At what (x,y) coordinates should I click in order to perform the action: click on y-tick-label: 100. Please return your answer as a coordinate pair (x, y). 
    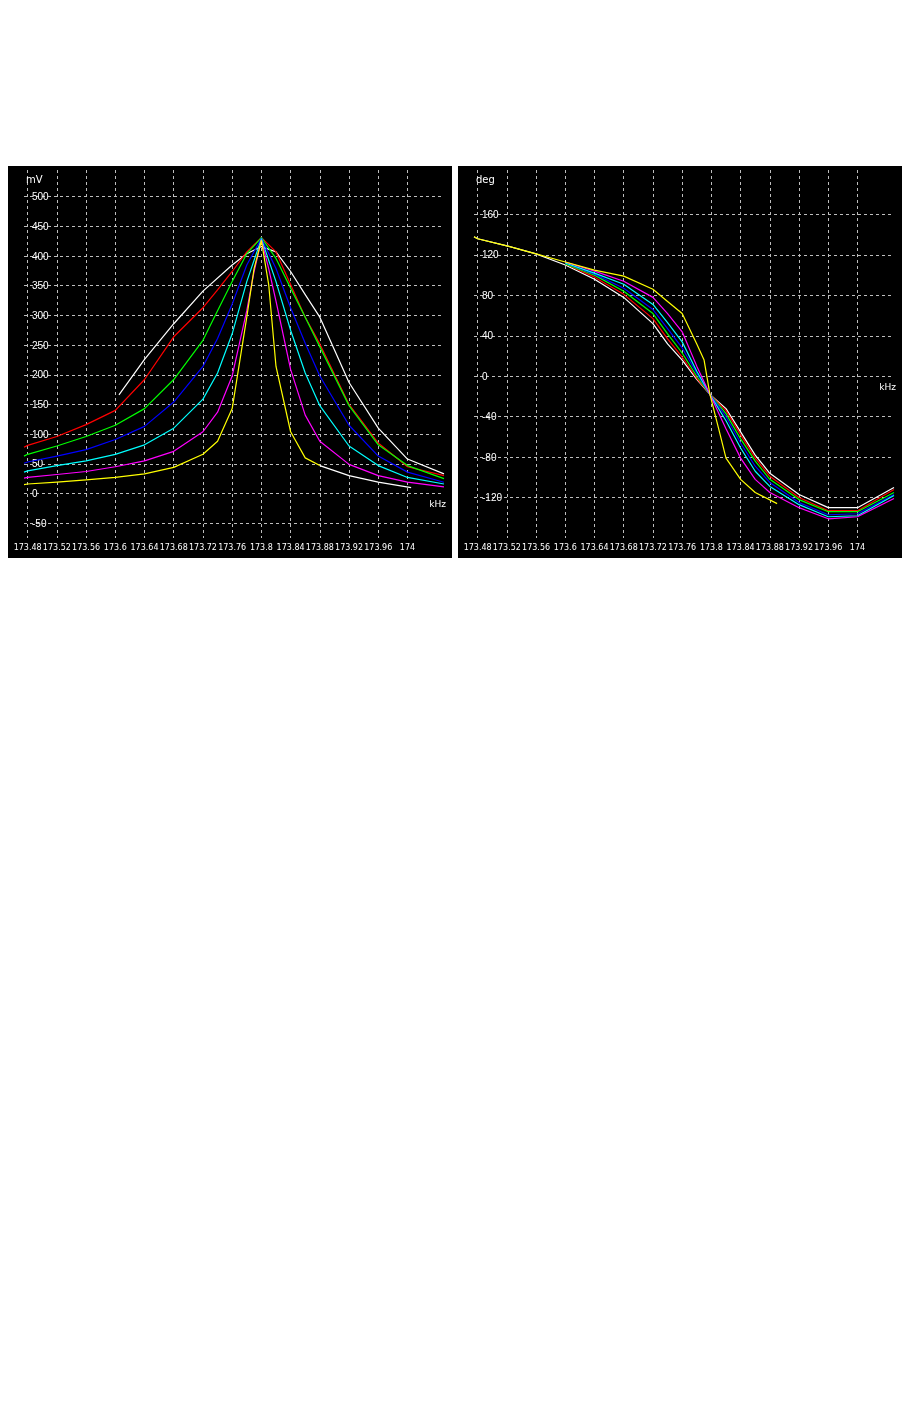
    Looking at the image, I should click on (41, 434).